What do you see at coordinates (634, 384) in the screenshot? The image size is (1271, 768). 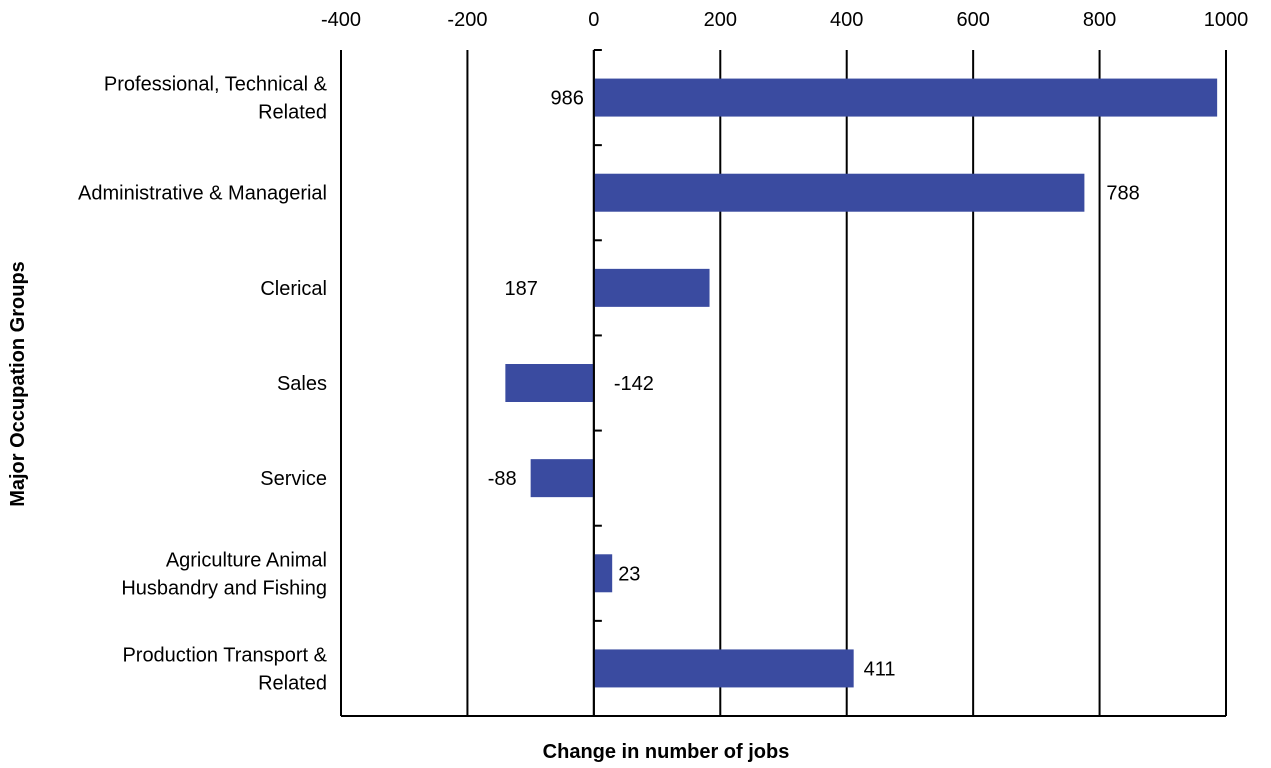 I see `data-label: -142` at bounding box center [634, 384].